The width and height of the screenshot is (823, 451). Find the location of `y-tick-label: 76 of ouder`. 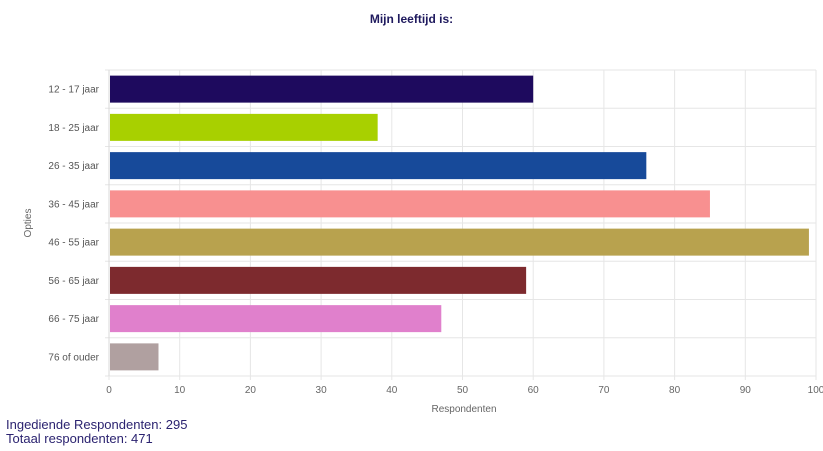

y-tick-label: 76 of ouder is located at coordinates (73, 357).